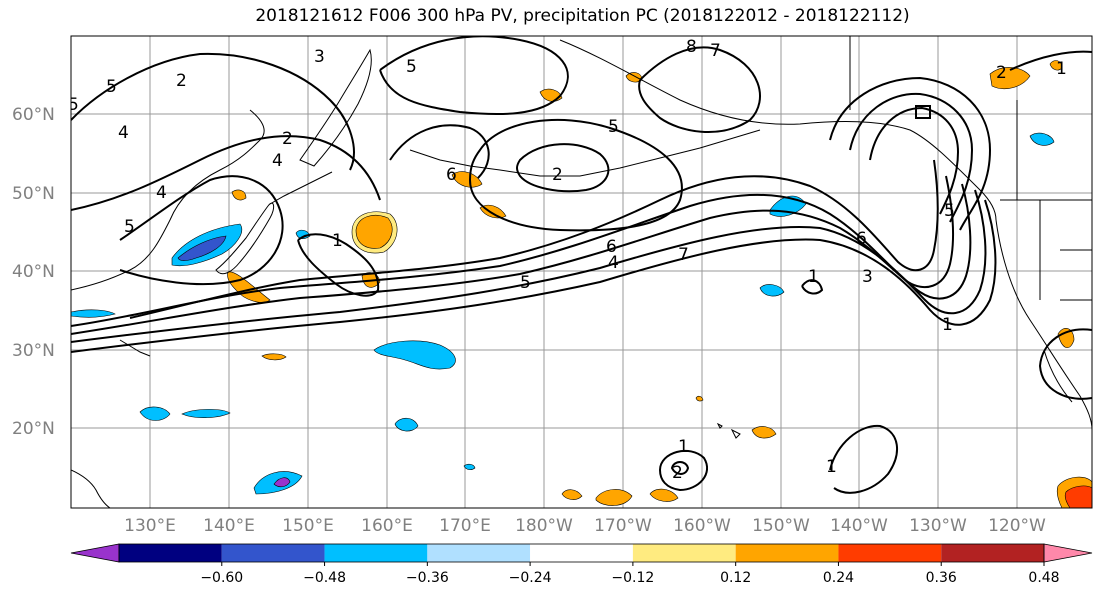  What do you see at coordinates (677, 473) in the screenshot?
I see `pv-label-26: 2` at bounding box center [677, 473].